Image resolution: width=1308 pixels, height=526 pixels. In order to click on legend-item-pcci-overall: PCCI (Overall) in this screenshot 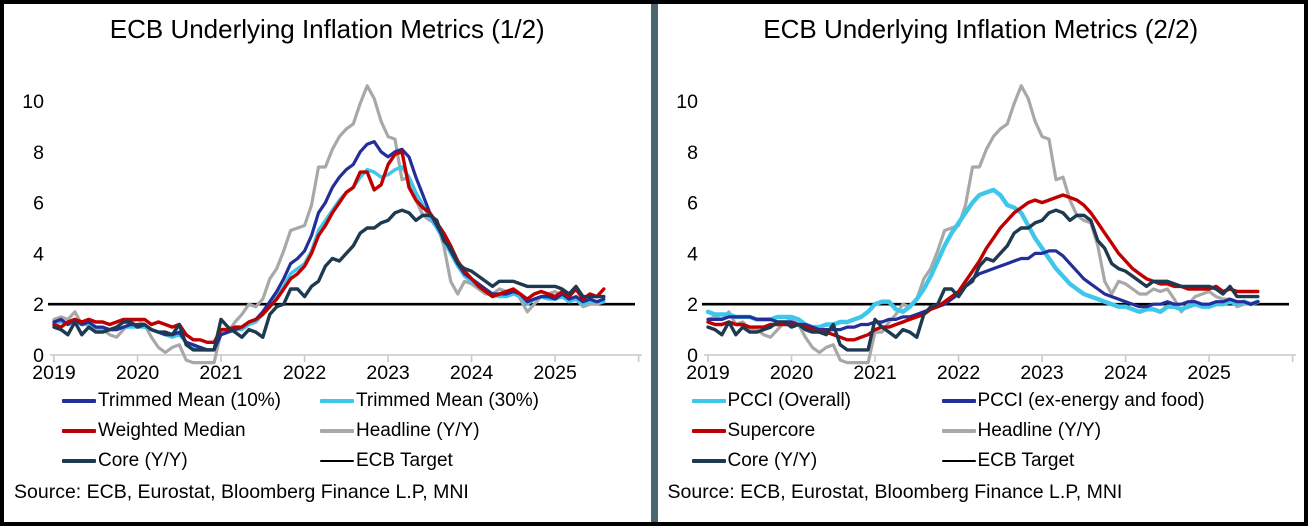, I will do `click(816, 401)`.